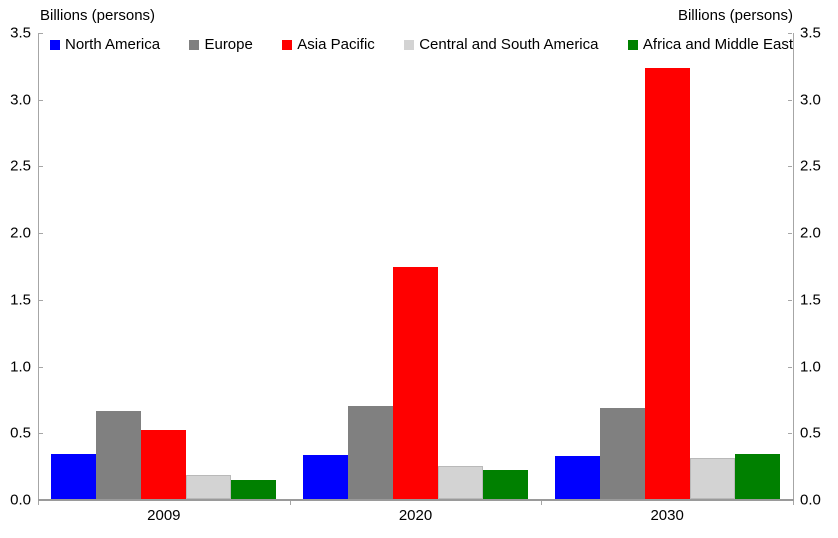  I want to click on bar-2020-north-america, so click(325, 477).